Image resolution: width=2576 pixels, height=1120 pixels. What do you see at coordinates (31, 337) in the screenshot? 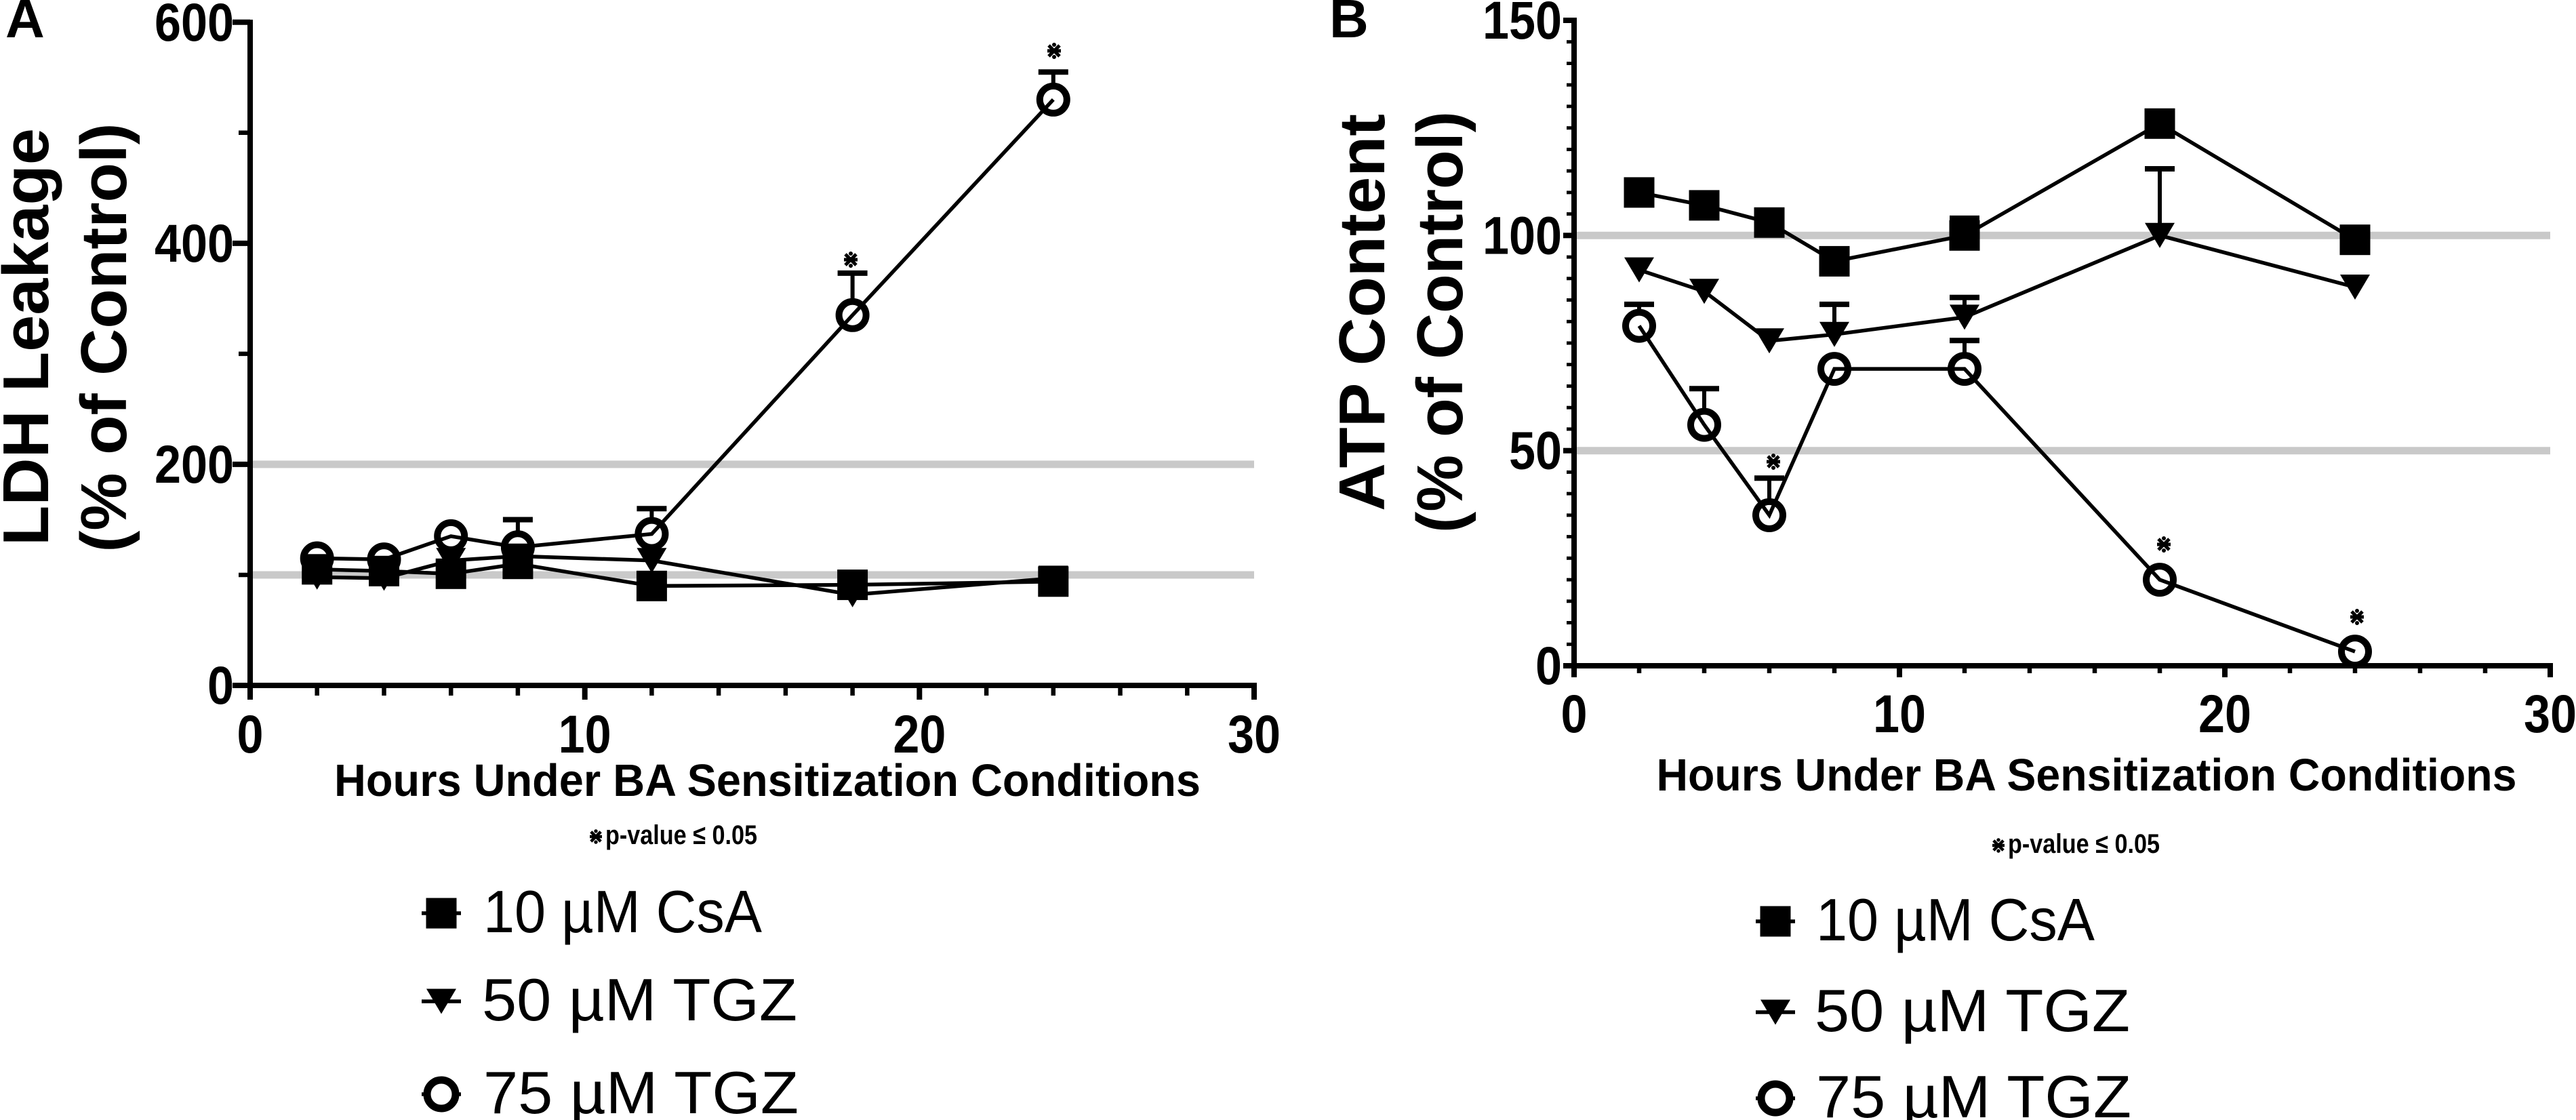
I see `svg-text: LDH Leakage` at bounding box center [31, 337].